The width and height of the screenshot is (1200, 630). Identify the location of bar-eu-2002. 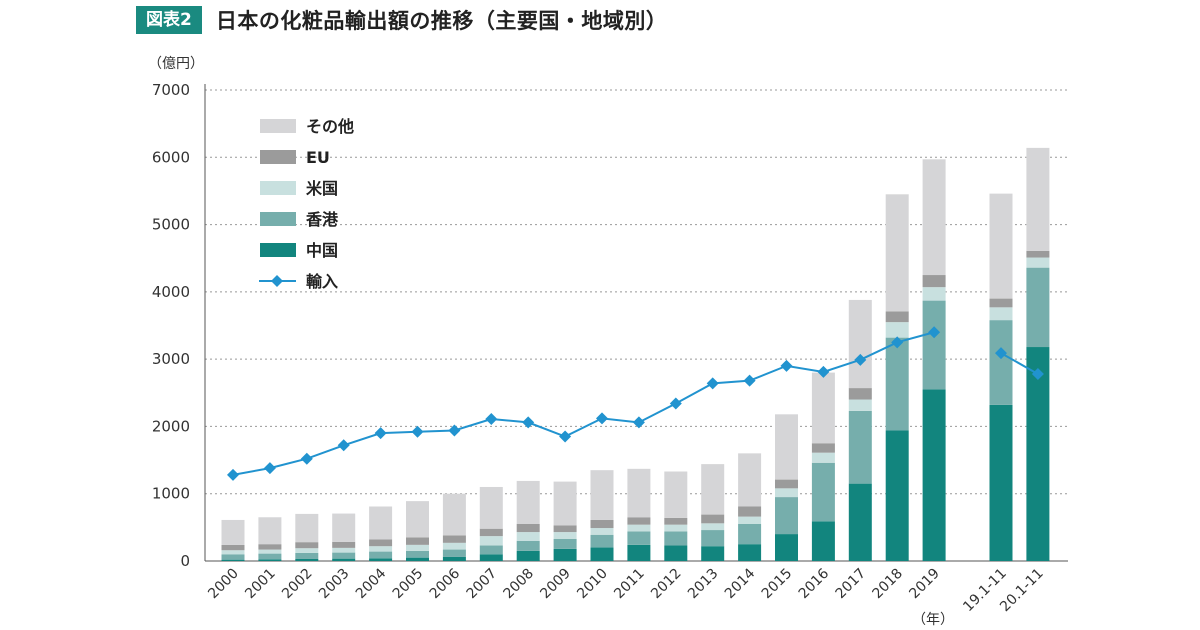
(307, 545).